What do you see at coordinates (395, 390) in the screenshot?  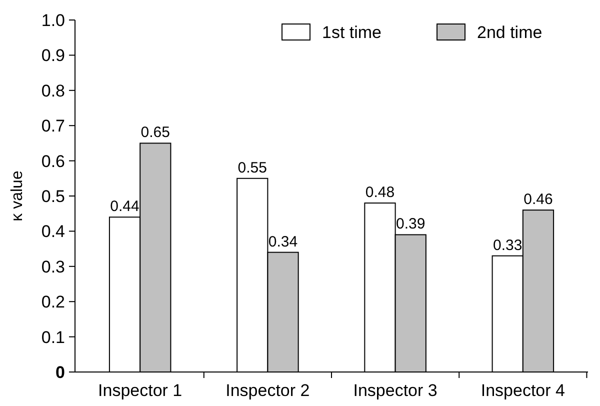 I see `x-tick-label: Inspector 3` at bounding box center [395, 390].